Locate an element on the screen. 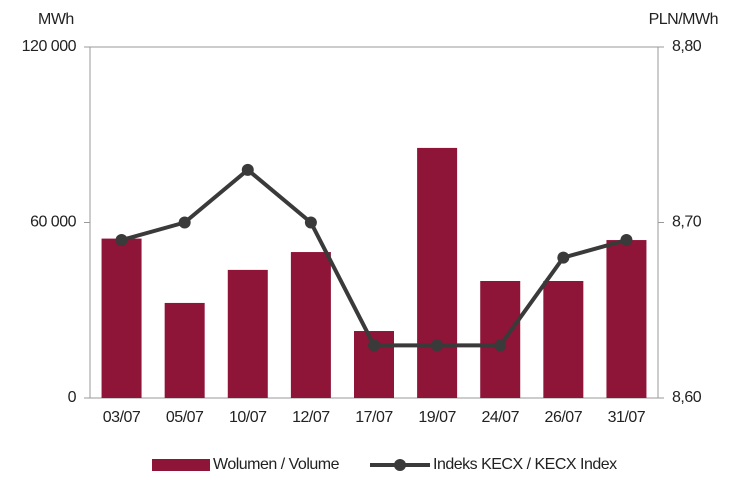 Image resolution: width=734 pixels, height=485 pixels. y-tick-label: 60 000 is located at coordinates (53, 222).